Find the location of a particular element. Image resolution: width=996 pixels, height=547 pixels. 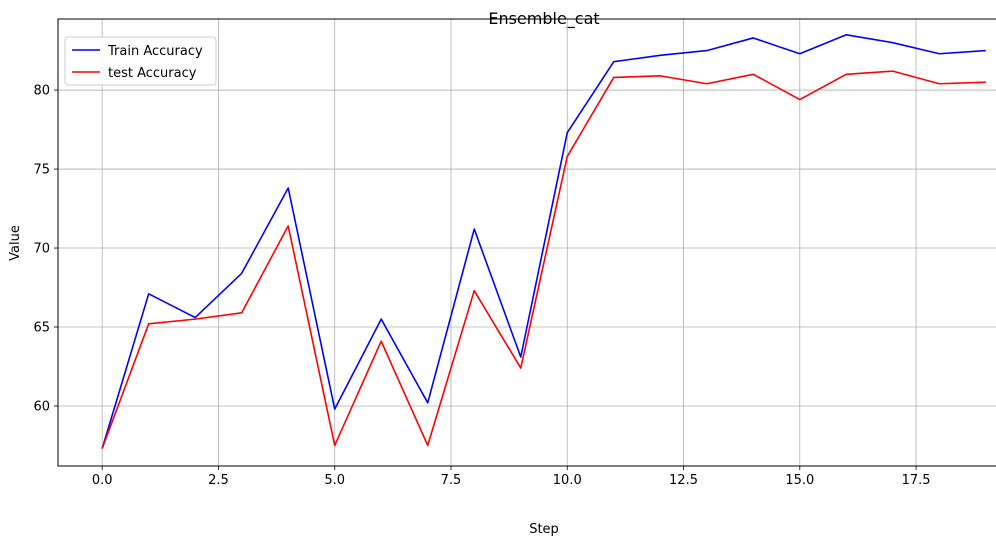

x-tick-label: 0.0 is located at coordinates (102, 480).